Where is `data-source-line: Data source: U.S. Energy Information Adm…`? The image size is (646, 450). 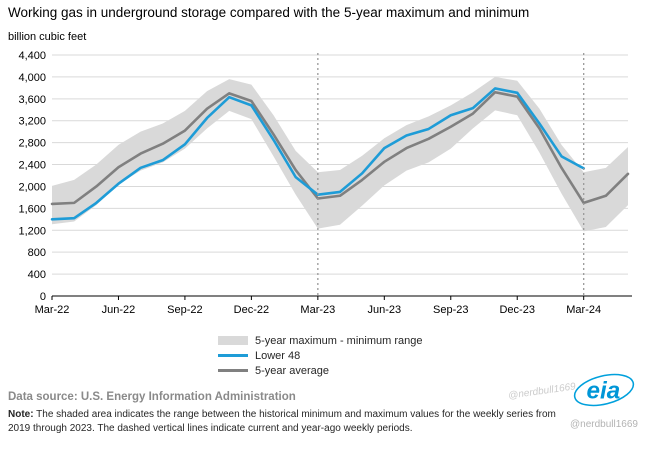
data-source-line: Data source: U.S. Energy Information Adm… is located at coordinates (152, 397).